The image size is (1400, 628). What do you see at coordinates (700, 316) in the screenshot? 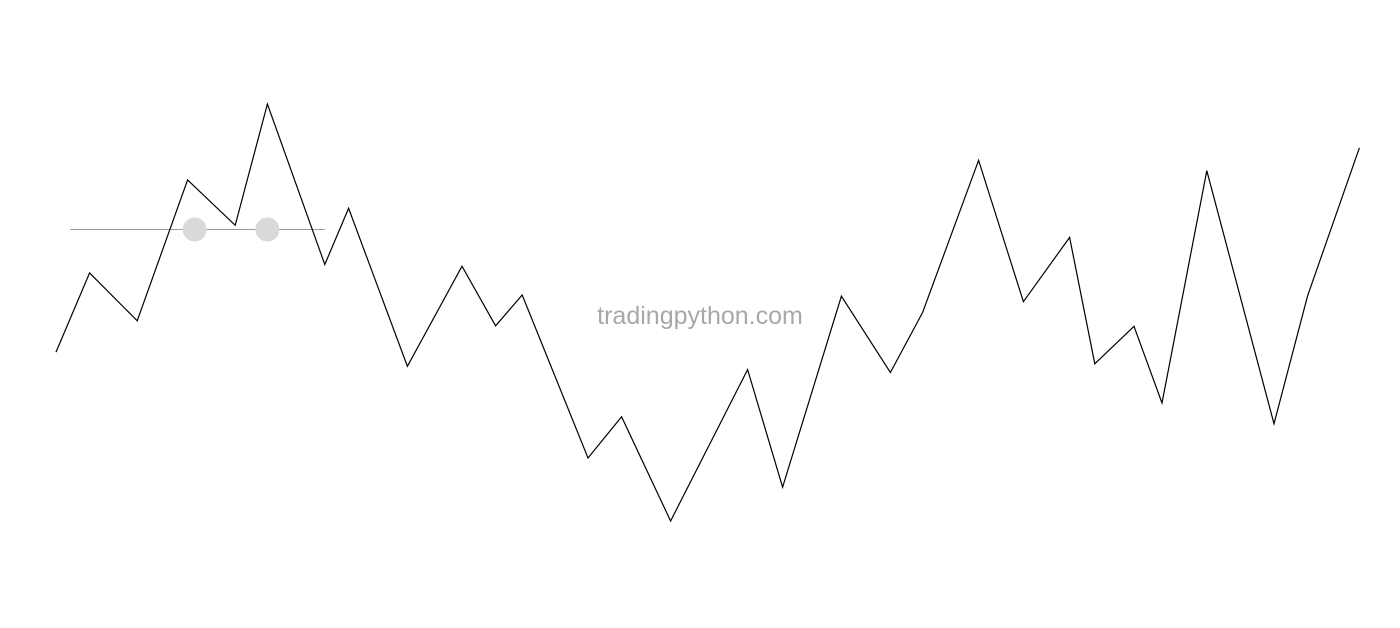
I see `watermark-text: tradingpython.com` at bounding box center [700, 316].